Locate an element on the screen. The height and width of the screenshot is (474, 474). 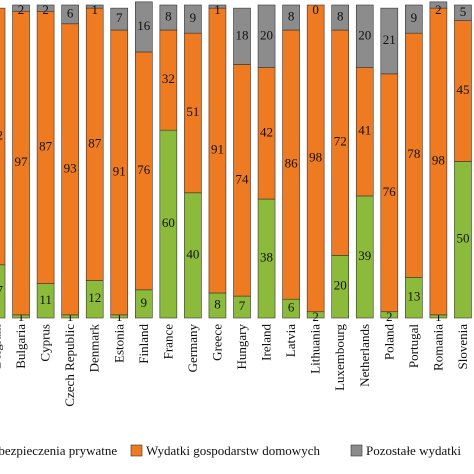
value-label: 0 is located at coordinates (315, 9).